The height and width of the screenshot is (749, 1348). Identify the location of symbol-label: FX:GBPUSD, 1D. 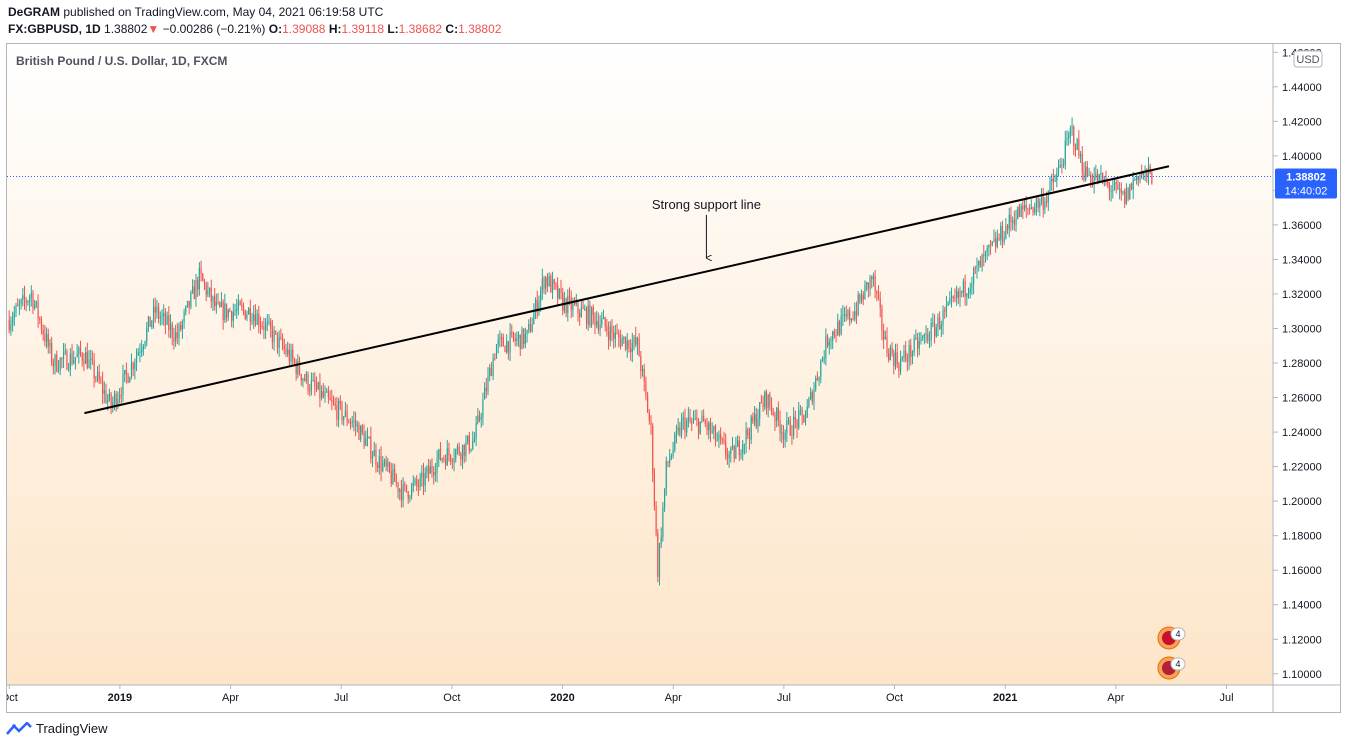
(54, 29).